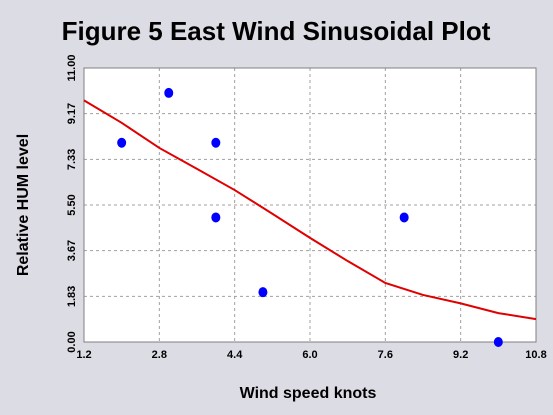 This screenshot has height=415, width=553. I want to click on y-tick-label: 5.50, so click(72, 204).